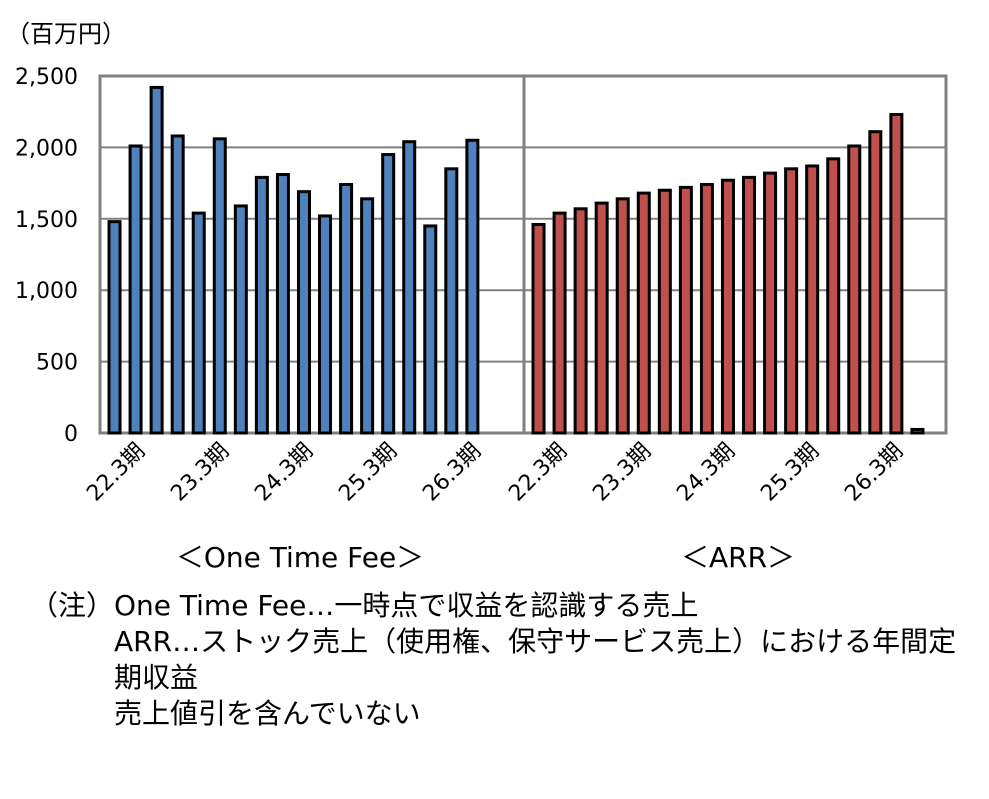 This screenshot has height=799, width=989. I want to click on note-row: ARR…ストック売上（使用権、保守サービス売上）における年間定期収益, so click(502, 660).